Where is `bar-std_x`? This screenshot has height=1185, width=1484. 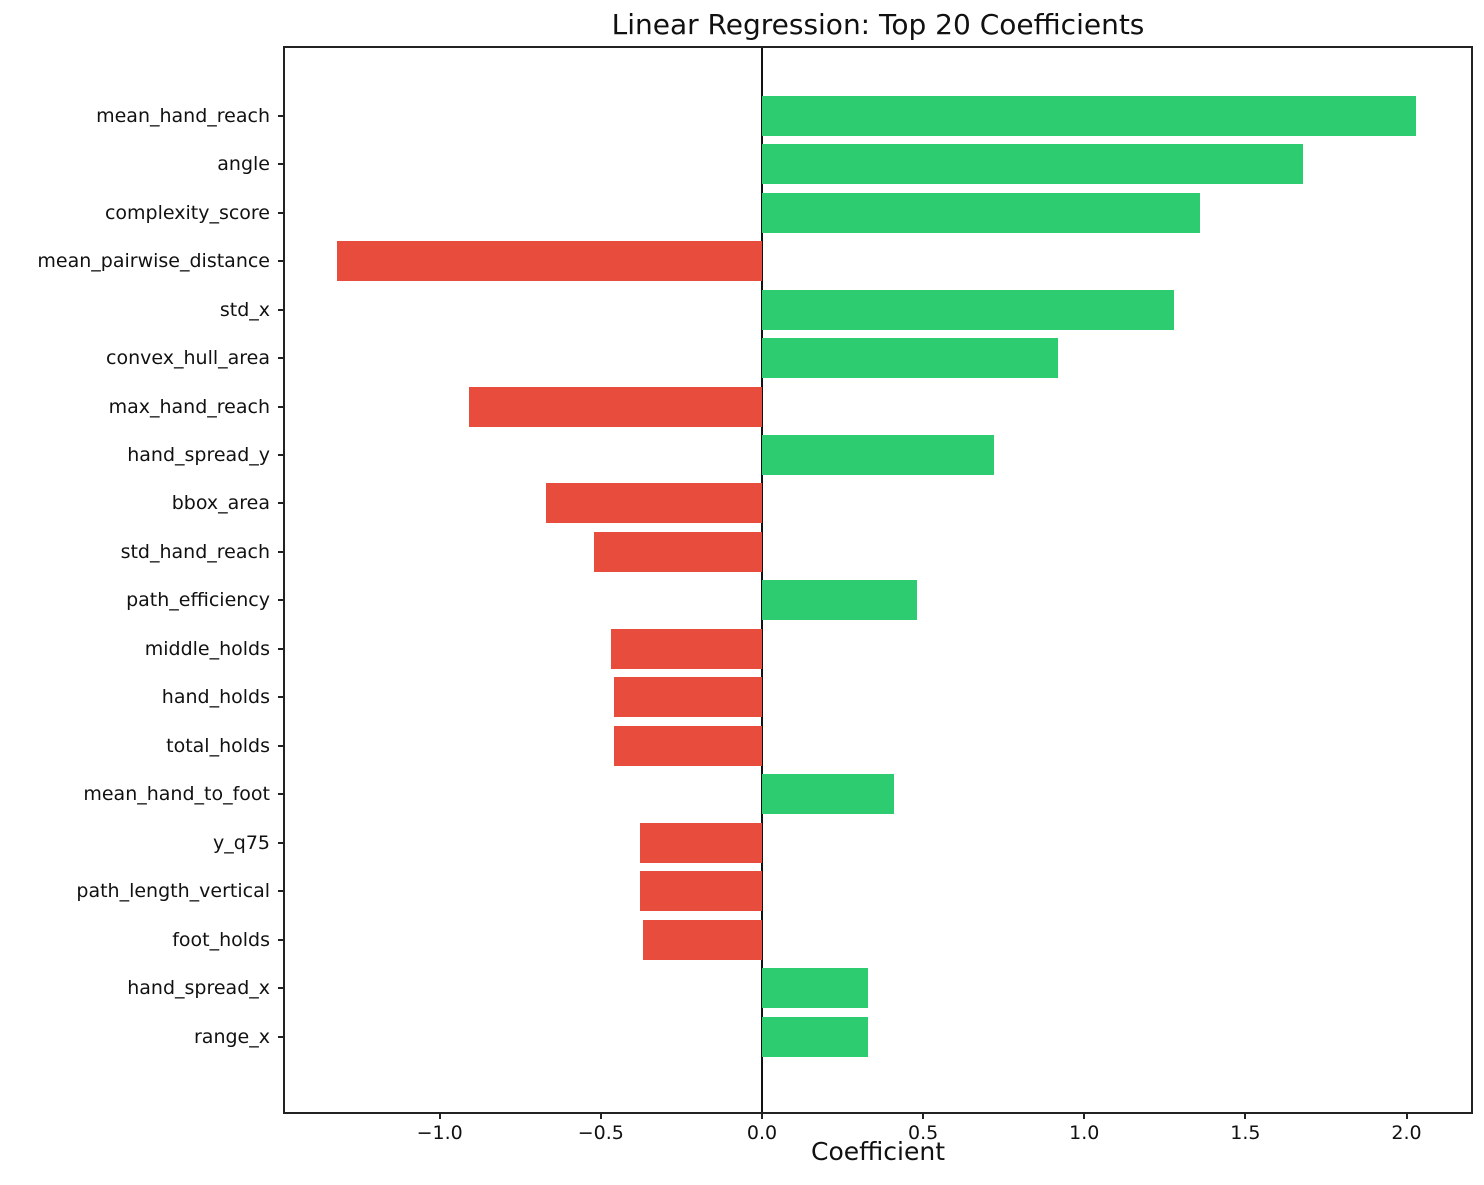
bar-std_x is located at coordinates (968, 309).